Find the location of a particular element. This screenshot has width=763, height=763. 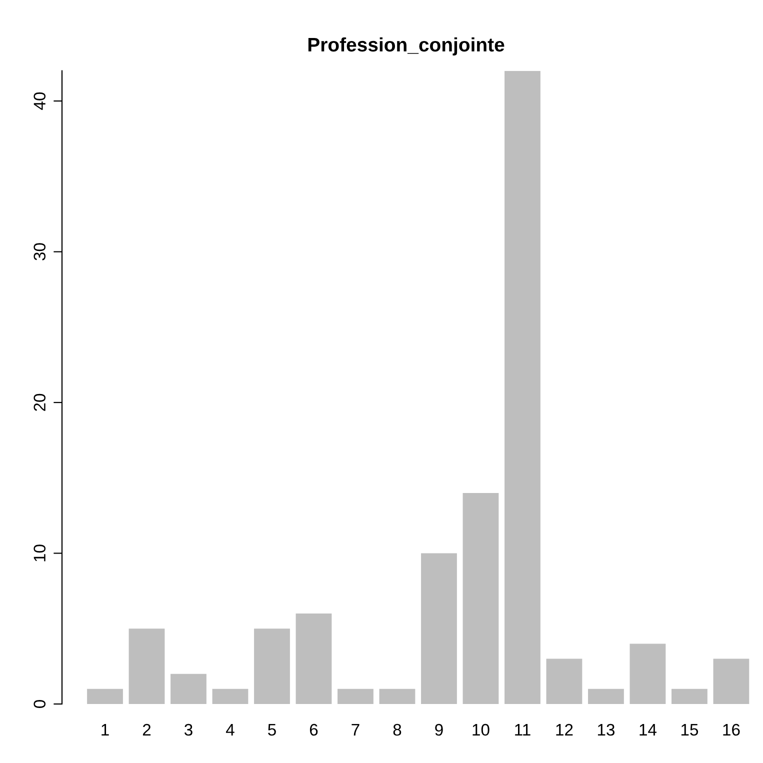

x-tick-label: 12 is located at coordinates (564, 730).